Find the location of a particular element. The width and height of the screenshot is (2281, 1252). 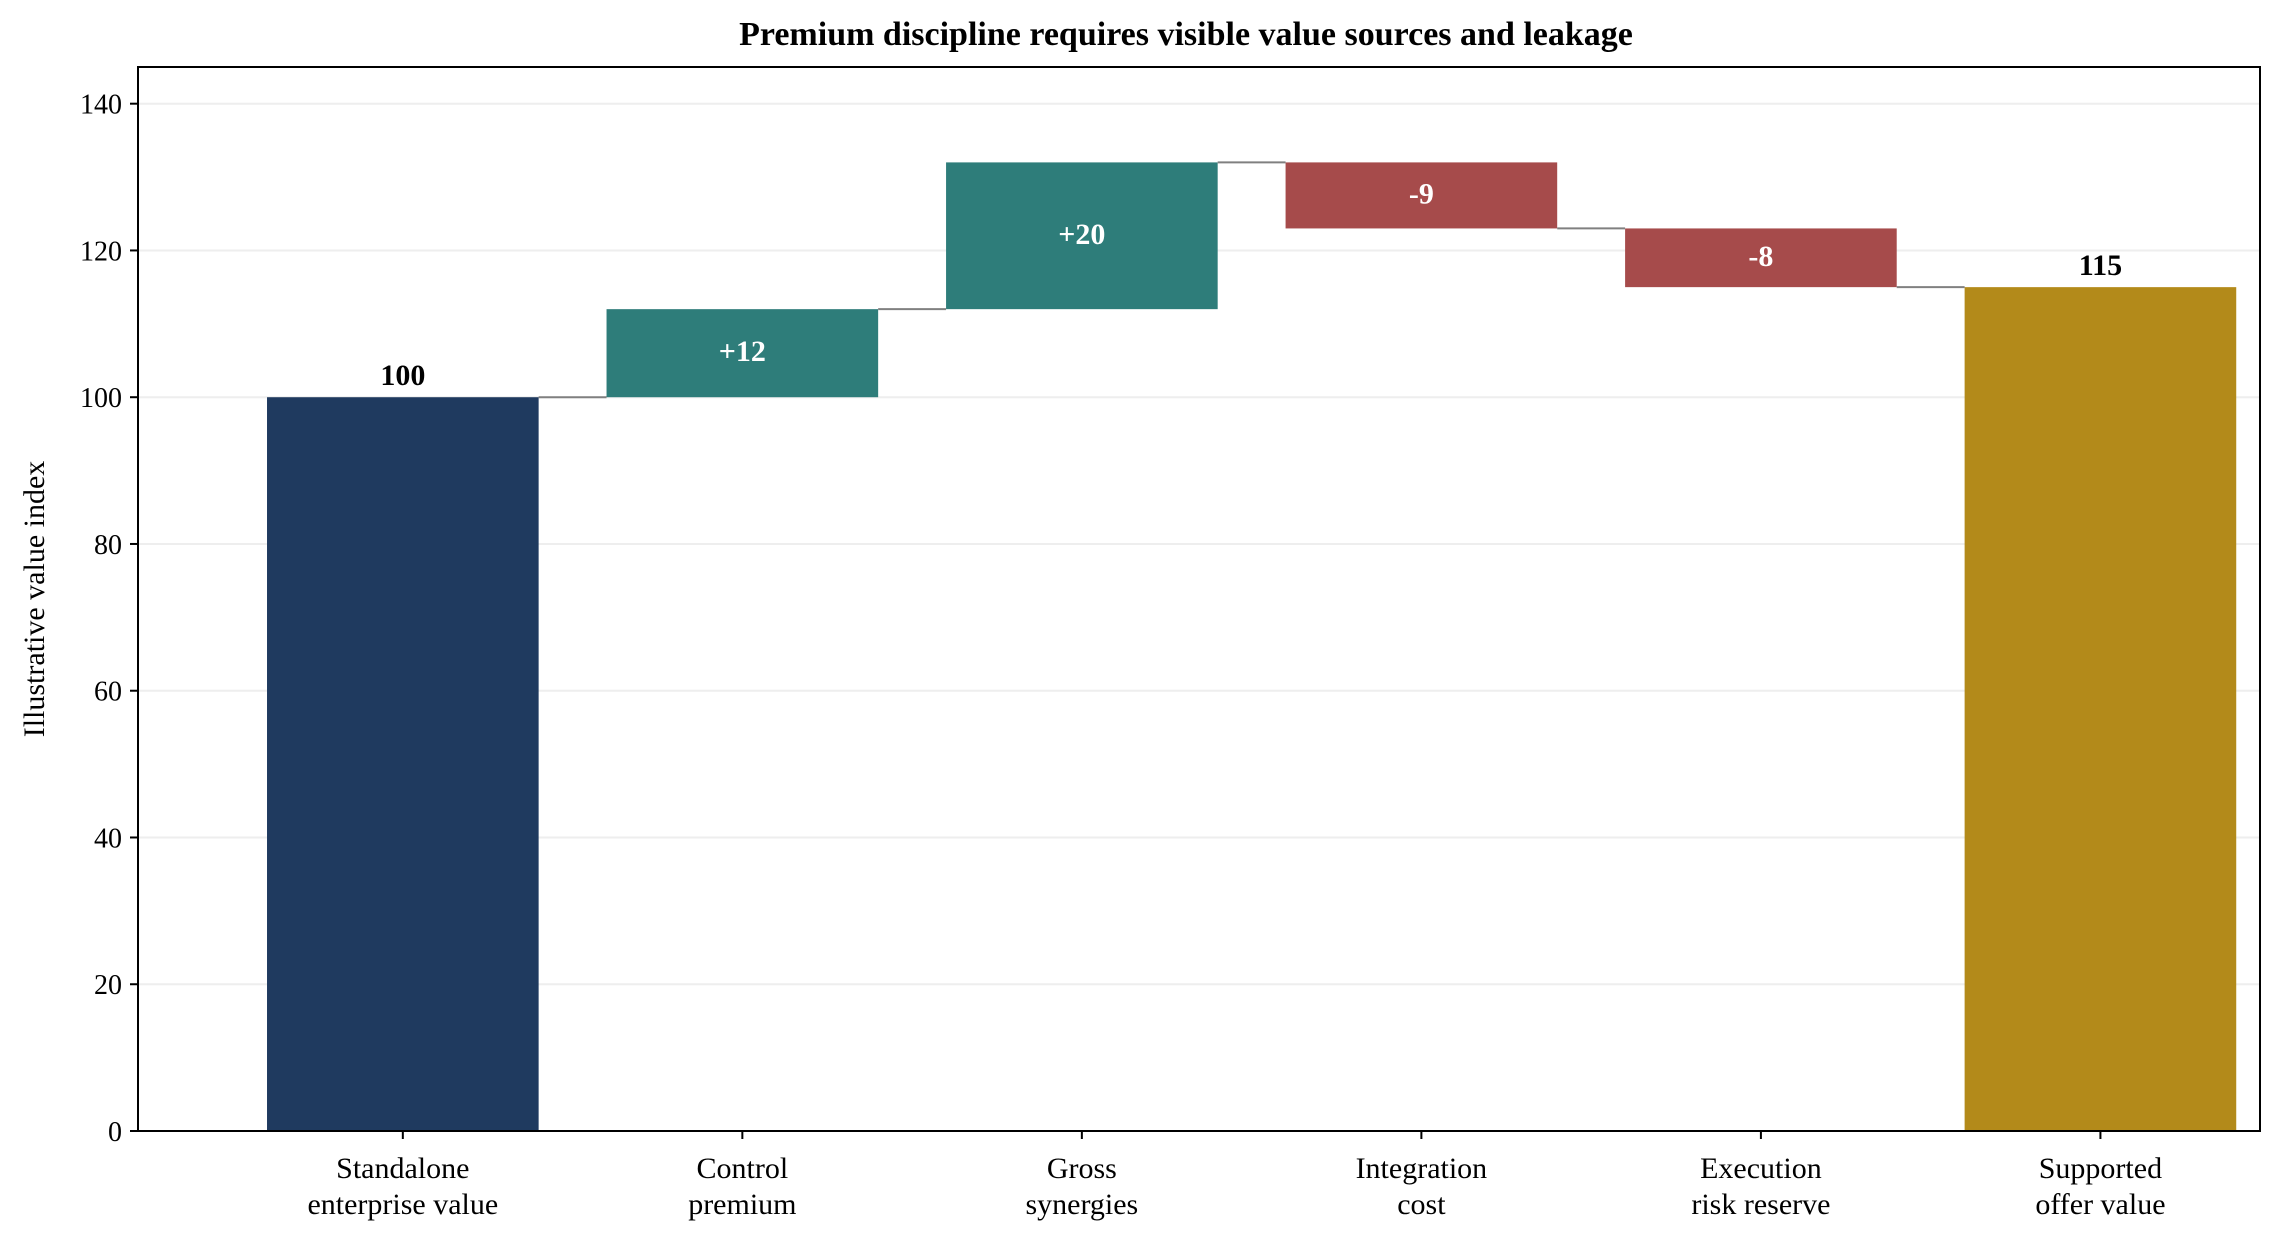

label-layer: 100 +12 +20 -9 -8 115 is located at coordinates (1251, 284).